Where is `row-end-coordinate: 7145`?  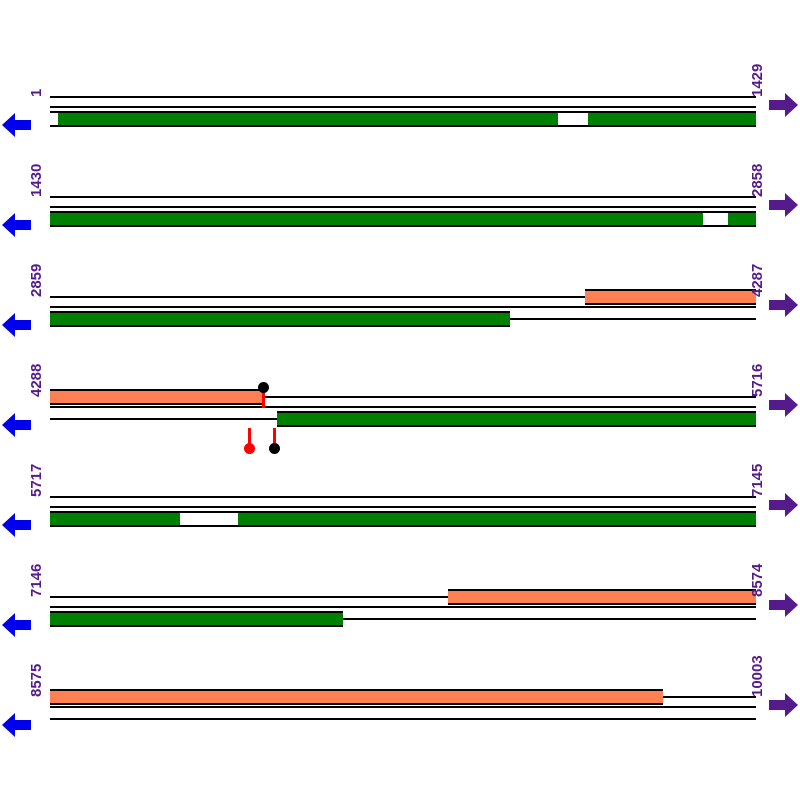 row-end-coordinate: 7145 is located at coordinates (757, 480).